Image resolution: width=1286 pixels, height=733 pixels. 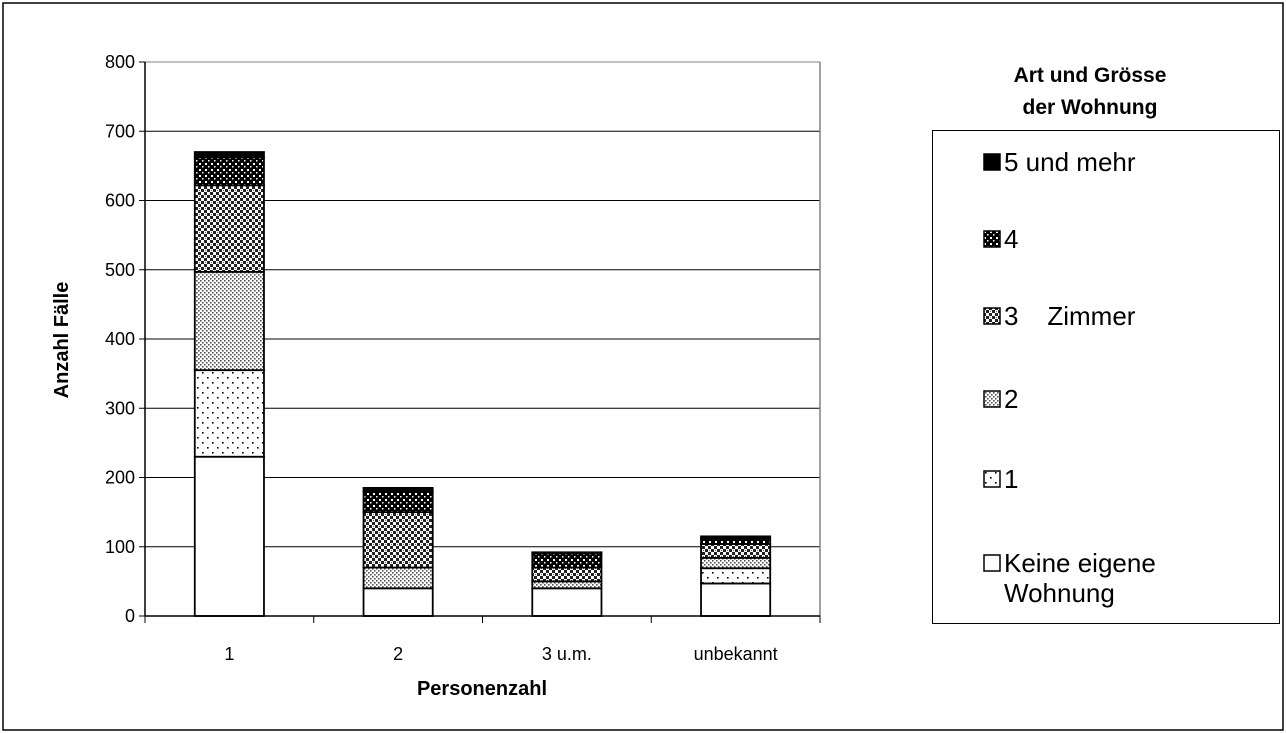 I want to click on legend-label-line: 3 Zimmer, so click(x=1070, y=316).